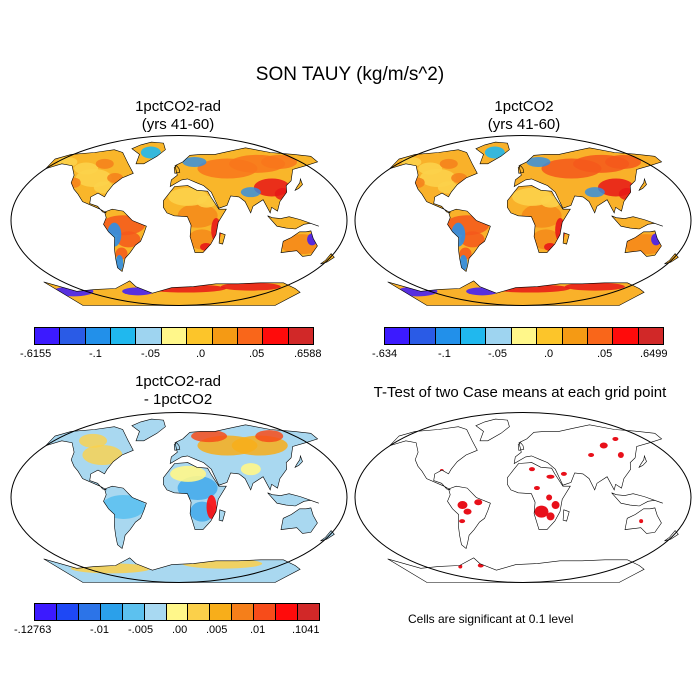  Describe the element at coordinates (99, 630) in the screenshot. I see `cb3-label: -.01` at that location.